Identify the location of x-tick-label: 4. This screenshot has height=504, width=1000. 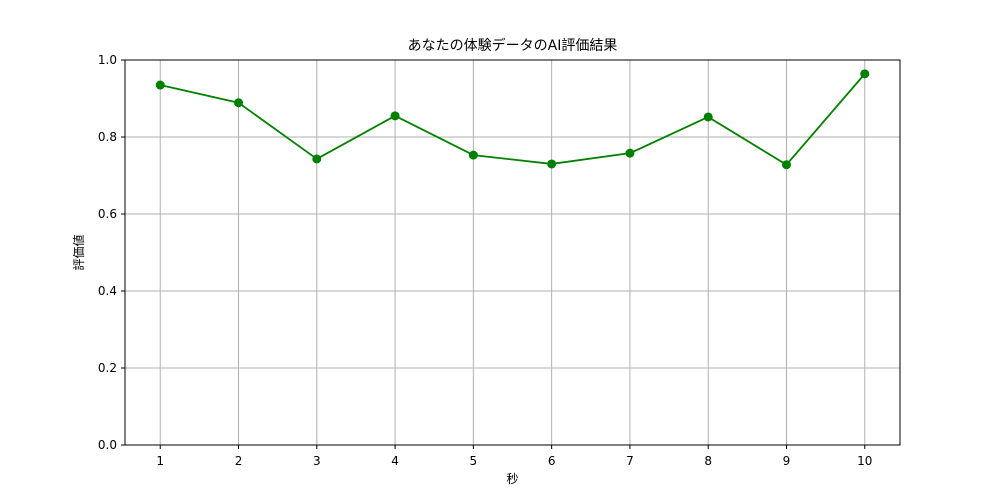
(395, 461).